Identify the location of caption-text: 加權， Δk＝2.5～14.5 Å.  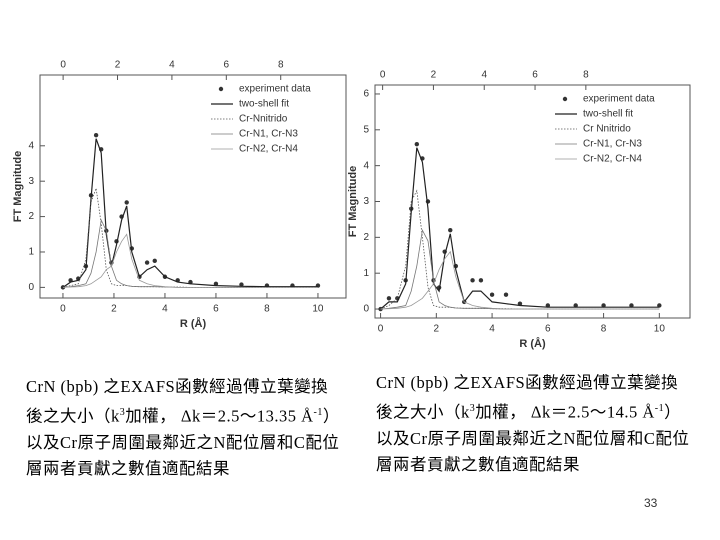
(565, 412).